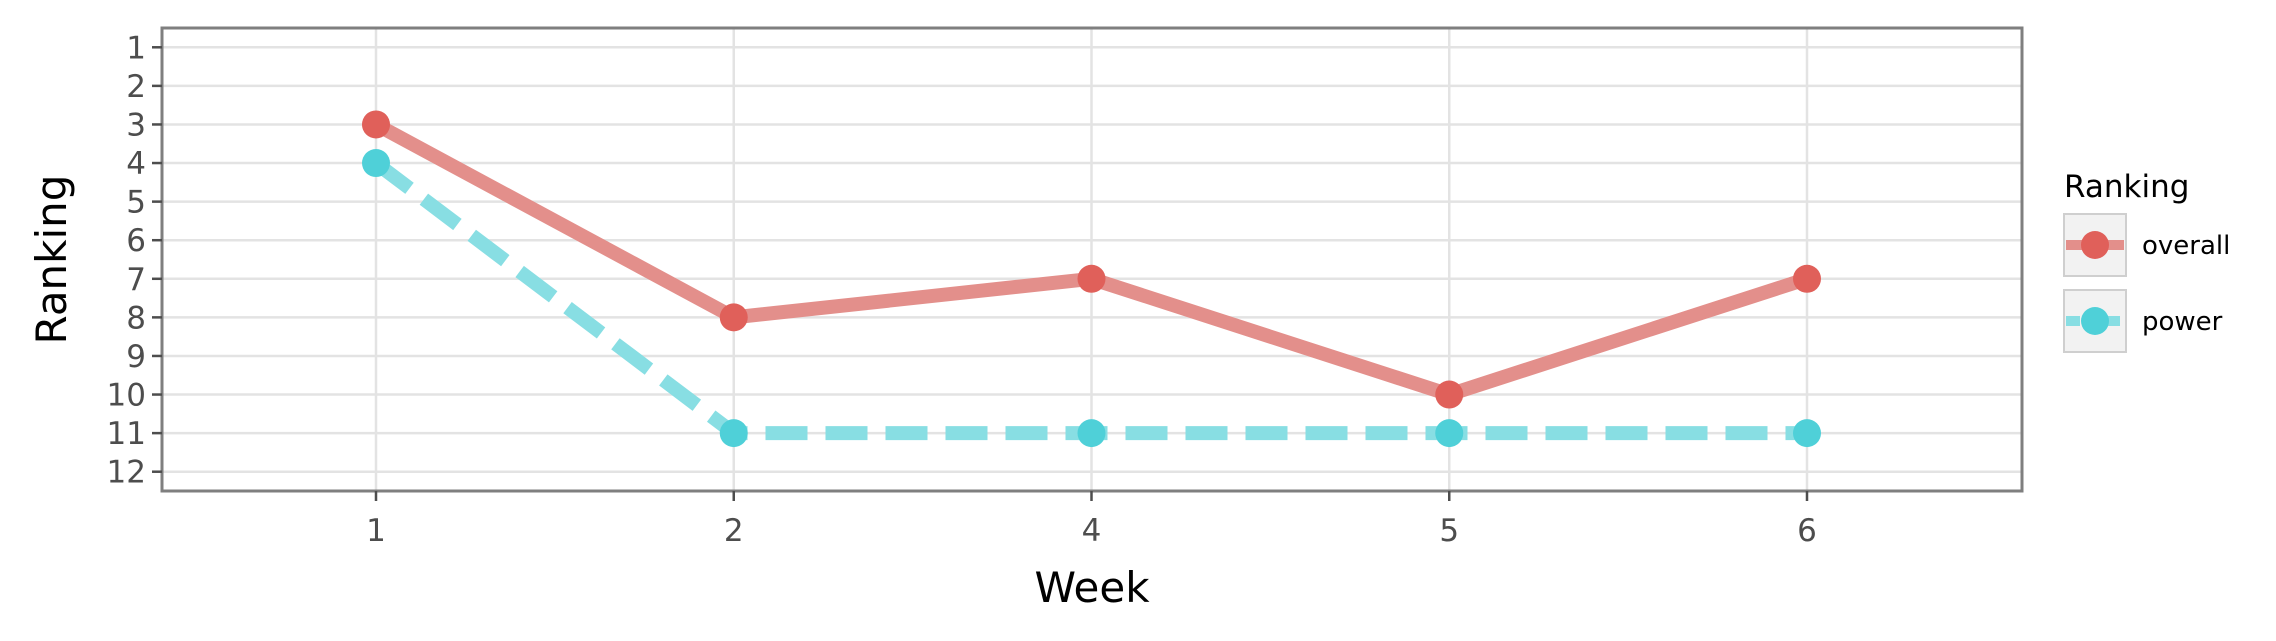 This screenshot has width=2276, height=641. What do you see at coordinates (1092, 531) in the screenshot?
I see `x-tick-label: 4` at bounding box center [1092, 531].